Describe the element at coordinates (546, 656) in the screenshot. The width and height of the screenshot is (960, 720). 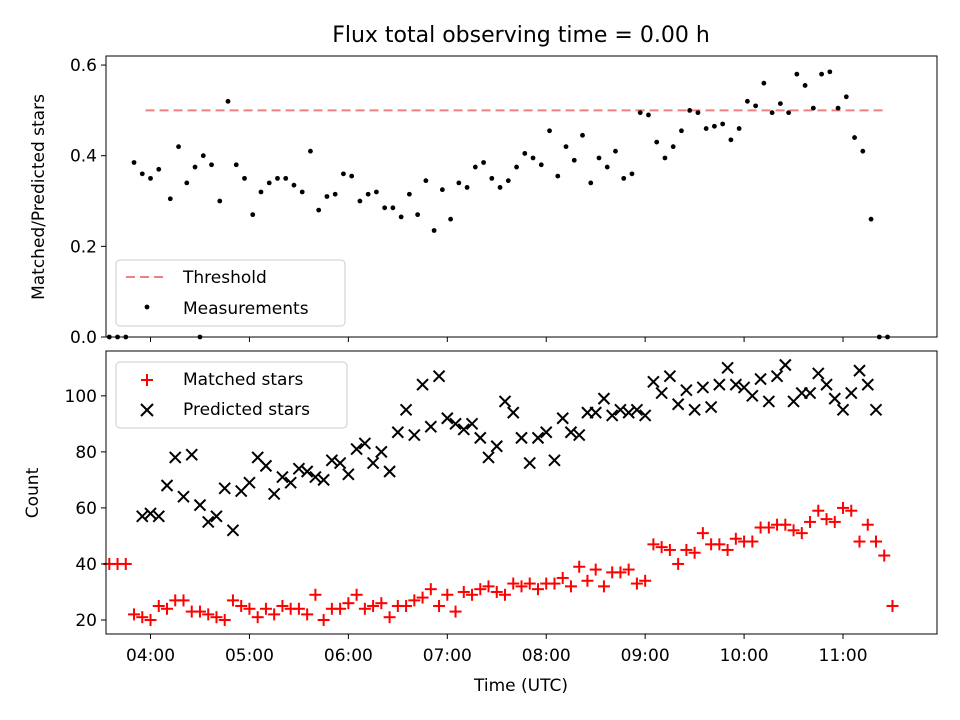
I see `bottom-x-tick-label: 08:00` at that location.